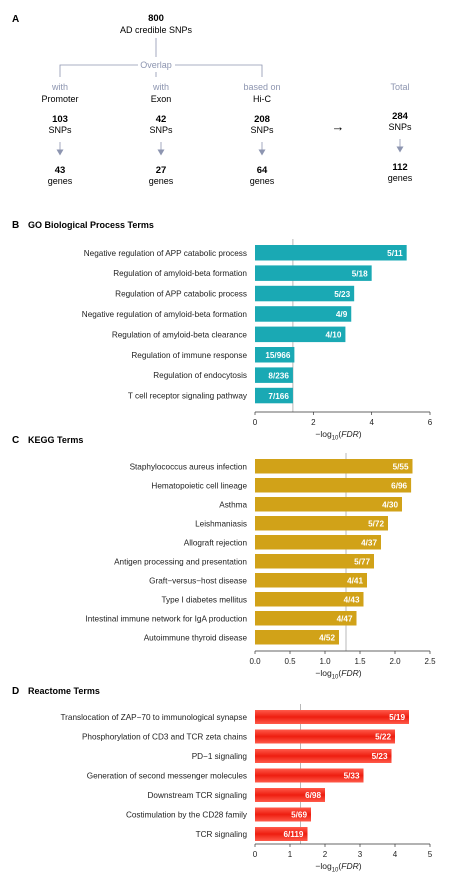 This screenshot has height=889, width=450. Describe the element at coordinates (333, 335) in the screenshot. I see `bar-value-label: 4/10` at that location.